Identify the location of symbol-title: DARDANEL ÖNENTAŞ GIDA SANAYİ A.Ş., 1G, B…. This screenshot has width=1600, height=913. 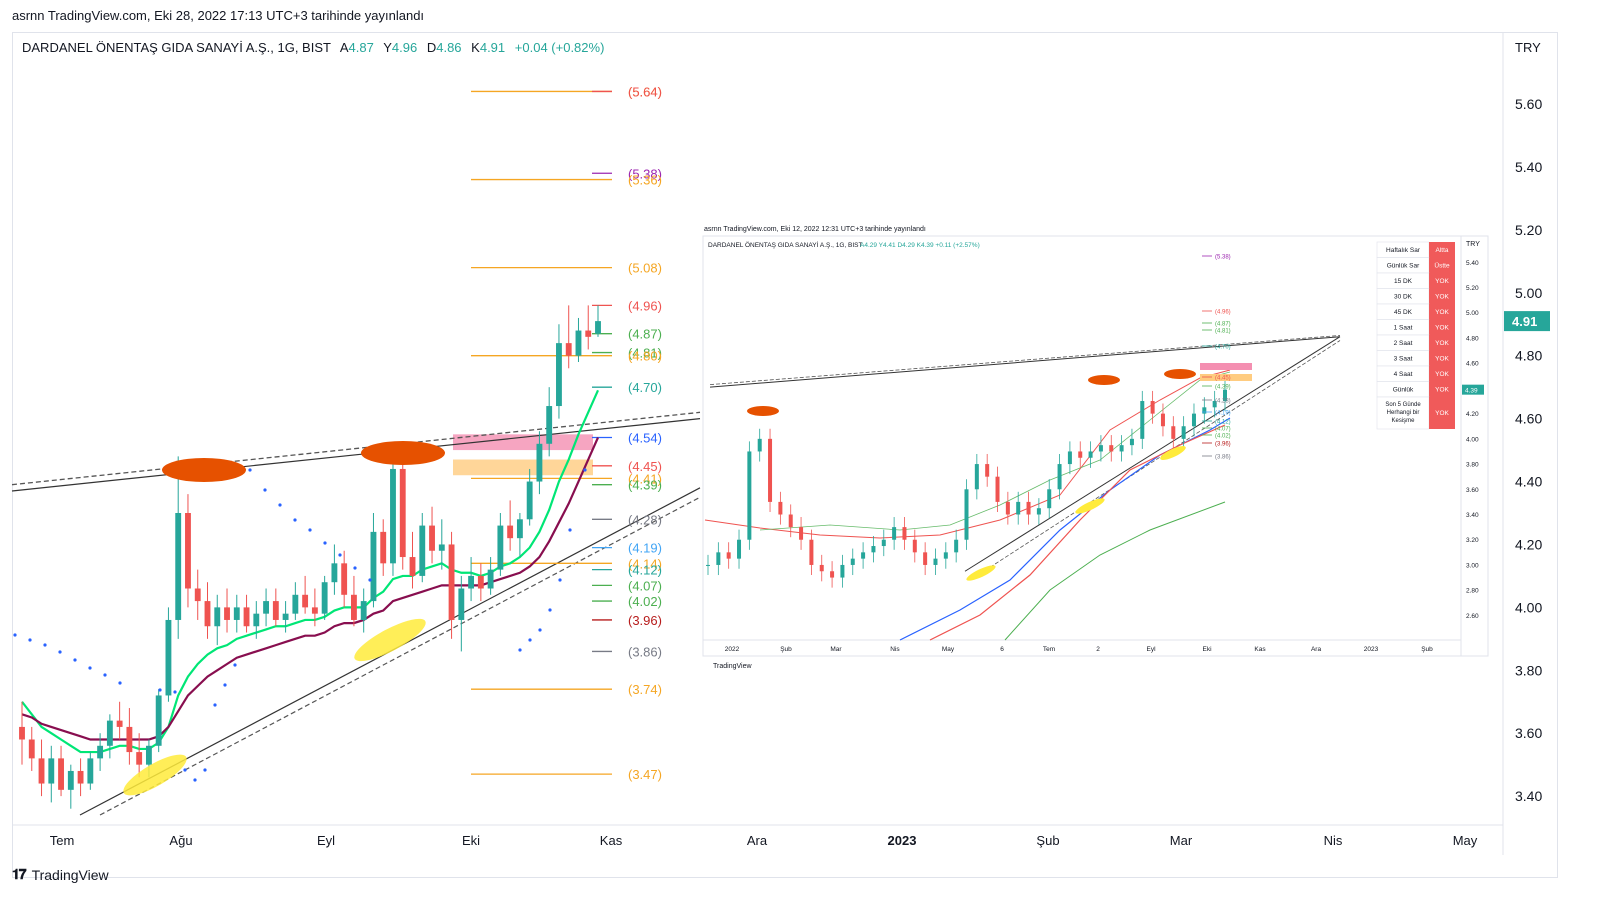
(176, 47).